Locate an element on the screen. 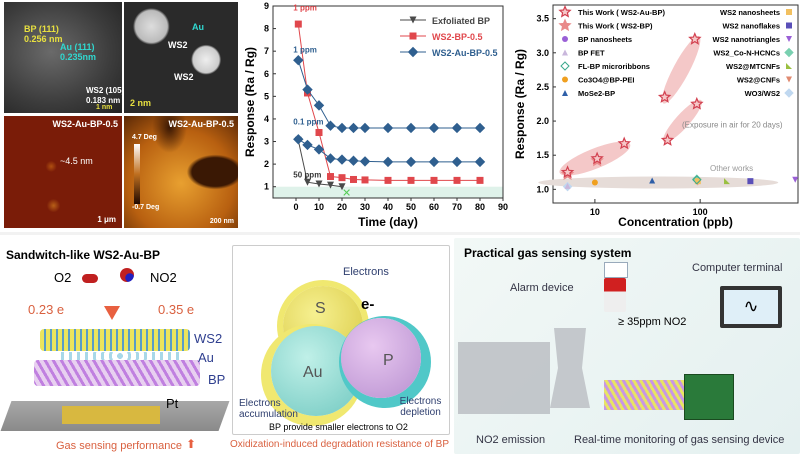  legend-label: WS2@MTCNFs is located at coordinates (753, 66).